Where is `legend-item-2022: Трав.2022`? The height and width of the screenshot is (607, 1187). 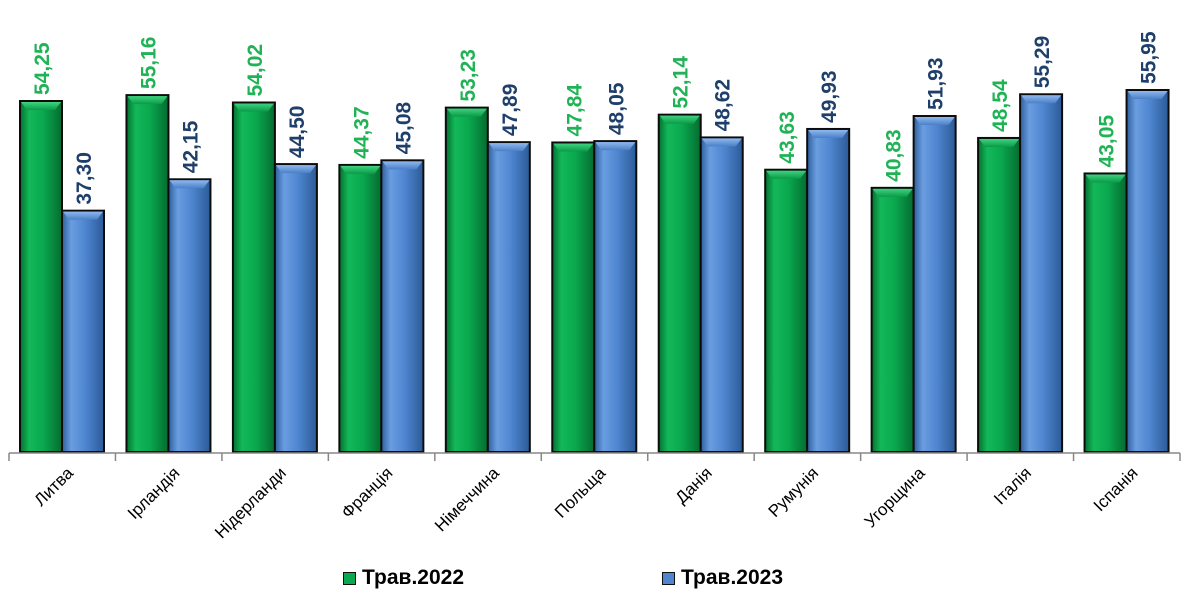
legend-item-2022: Трав.2022 is located at coordinates (403, 578).